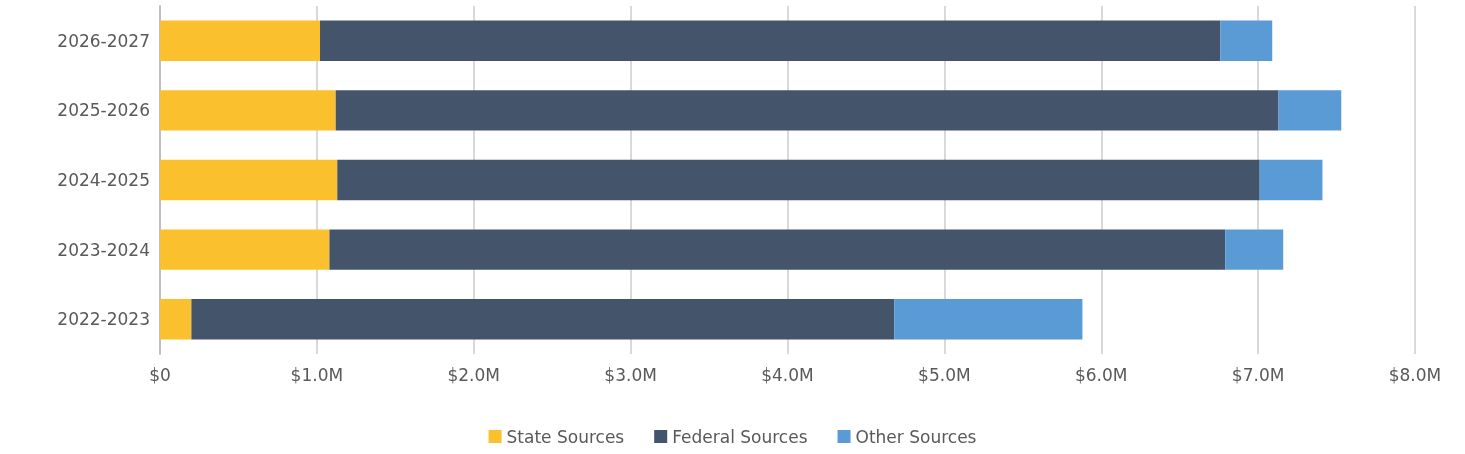 The width and height of the screenshot is (1465, 454). What do you see at coordinates (103, 249) in the screenshot?
I see `y-tick-label: 2023-2024` at bounding box center [103, 249].